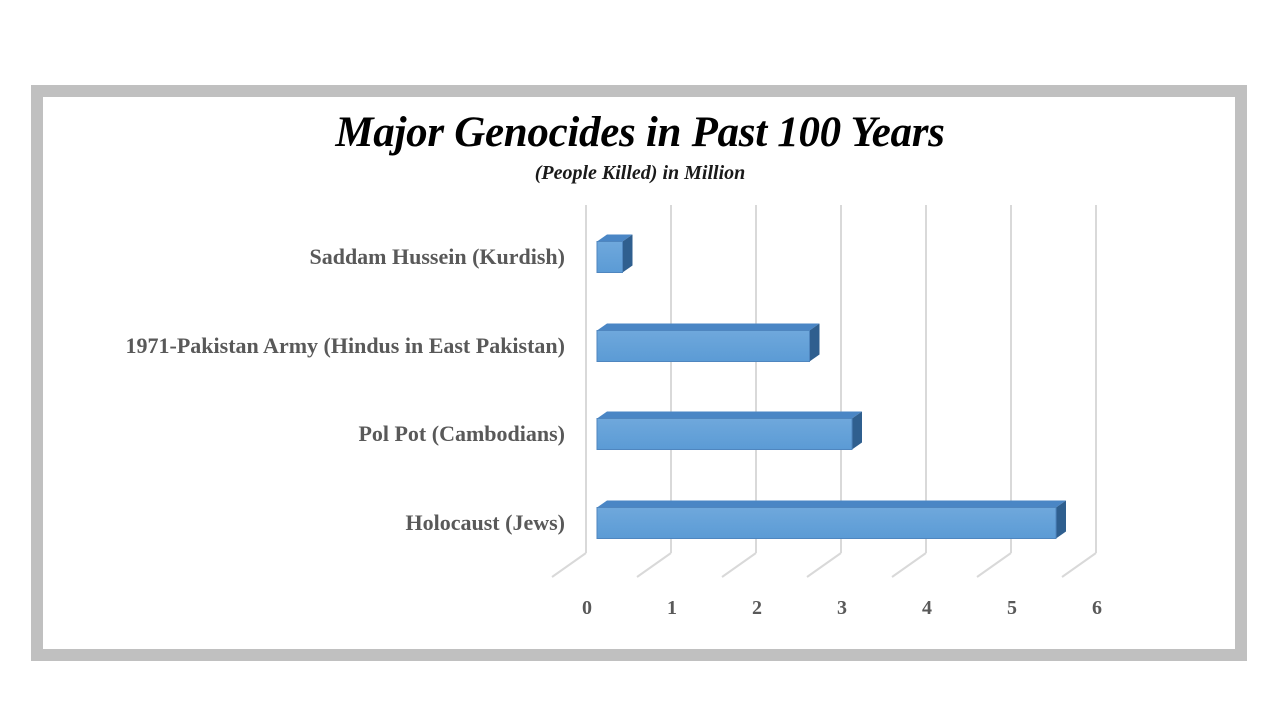  Describe the element at coordinates (640, 132) in the screenshot. I see `chart-title: Major Genocides in Past 100 Years` at that location.